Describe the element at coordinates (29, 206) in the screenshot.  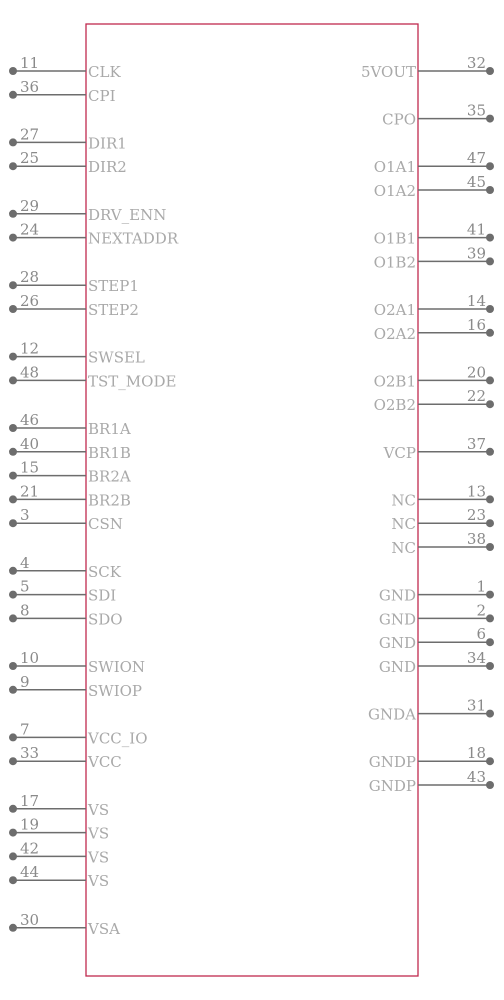
I see `pin-number: 29` at that location.